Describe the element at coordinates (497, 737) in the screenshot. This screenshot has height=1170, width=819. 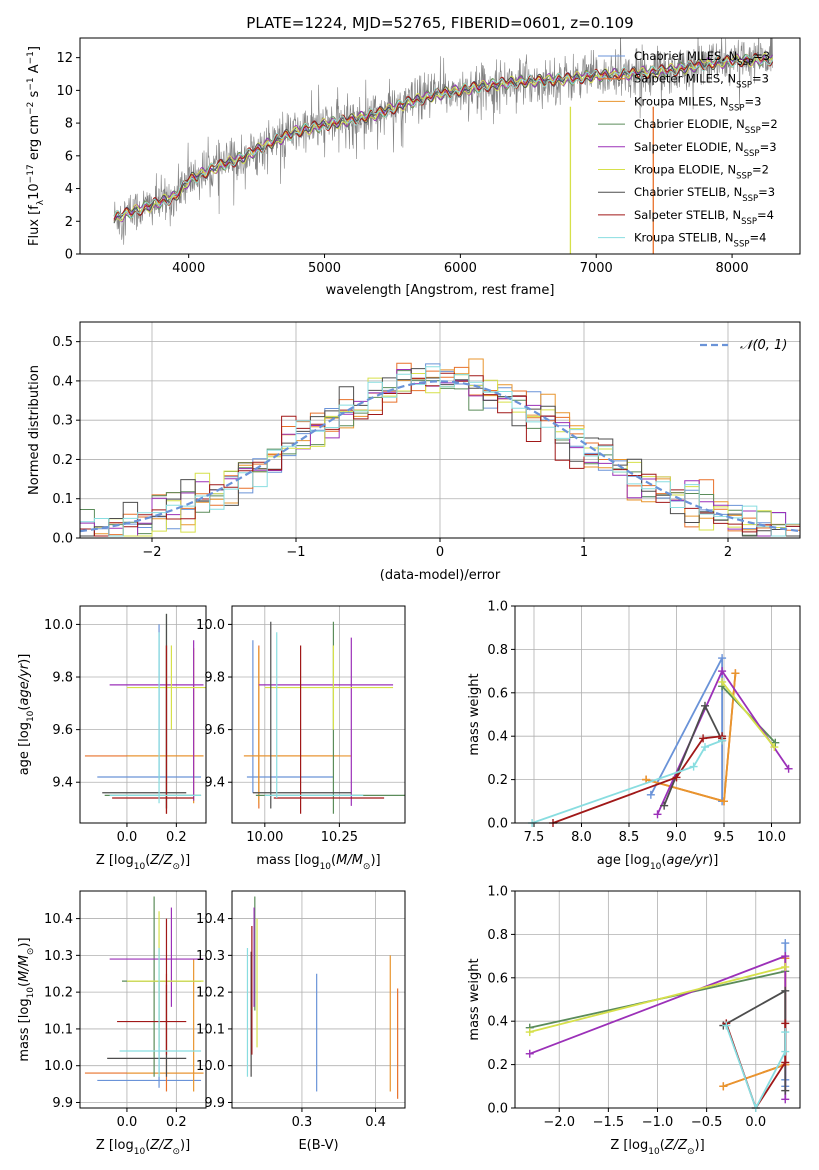
I see `y-tick-label: 0.4` at that location.